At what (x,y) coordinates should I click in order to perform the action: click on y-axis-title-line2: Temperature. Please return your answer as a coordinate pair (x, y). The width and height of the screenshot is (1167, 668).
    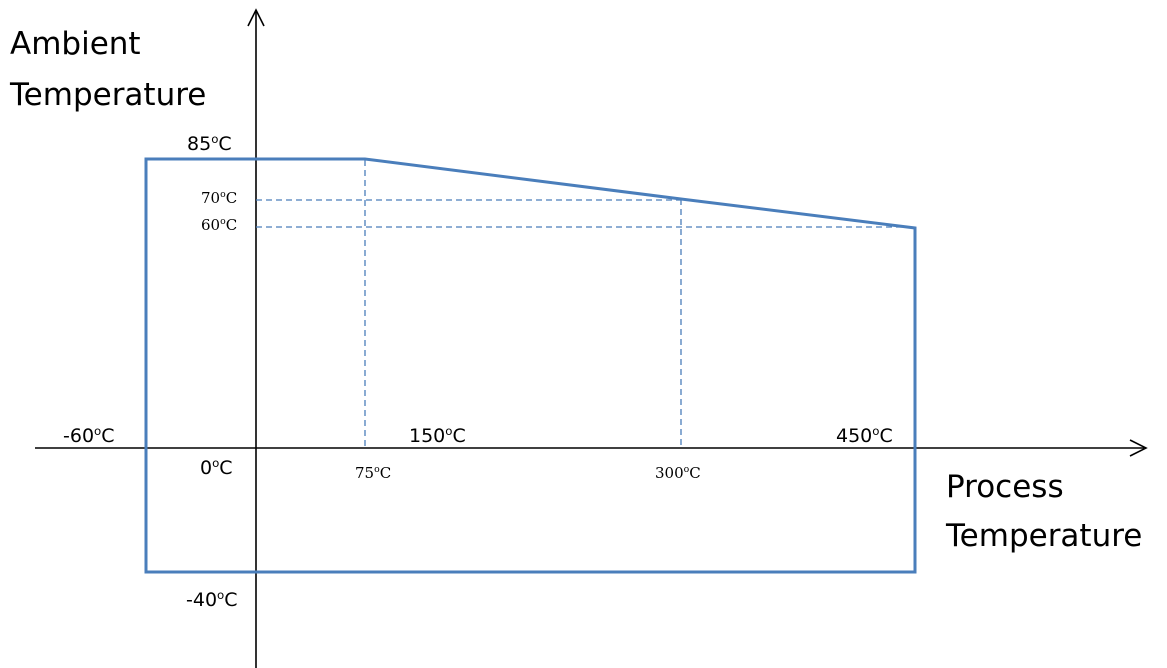
    Looking at the image, I should click on (107, 95).